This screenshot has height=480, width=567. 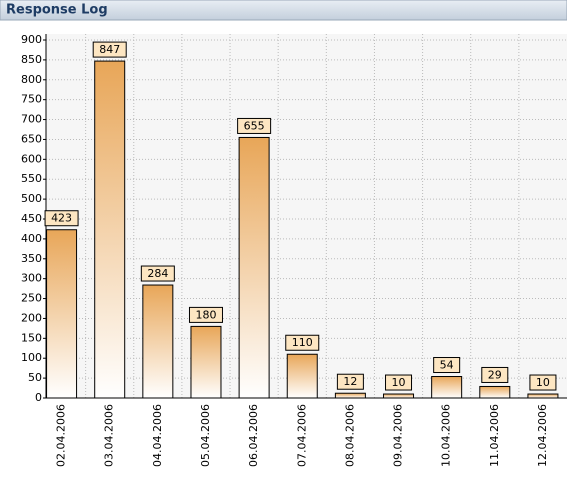 What do you see at coordinates (31, 357) in the screenshot?
I see `y-tick-label: 100` at bounding box center [31, 357].